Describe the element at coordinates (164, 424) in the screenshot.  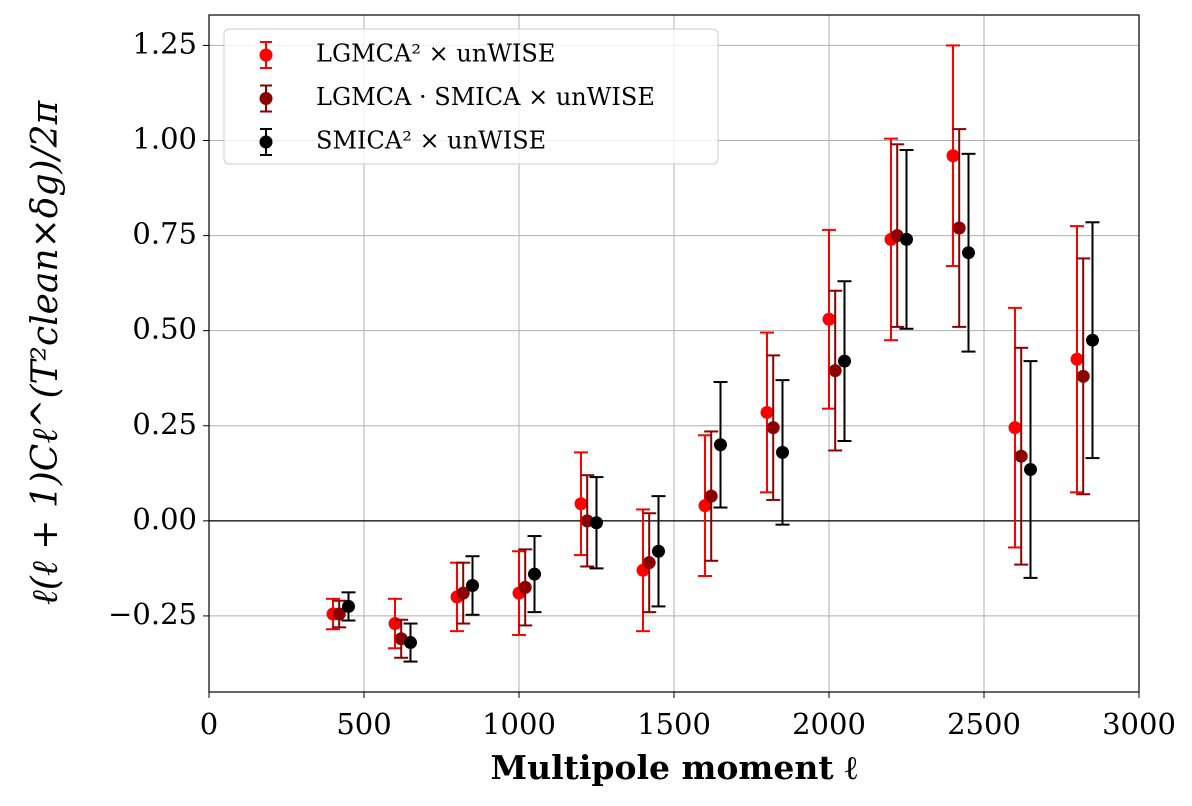
I see `y-tick-label: 0.25` at that location.